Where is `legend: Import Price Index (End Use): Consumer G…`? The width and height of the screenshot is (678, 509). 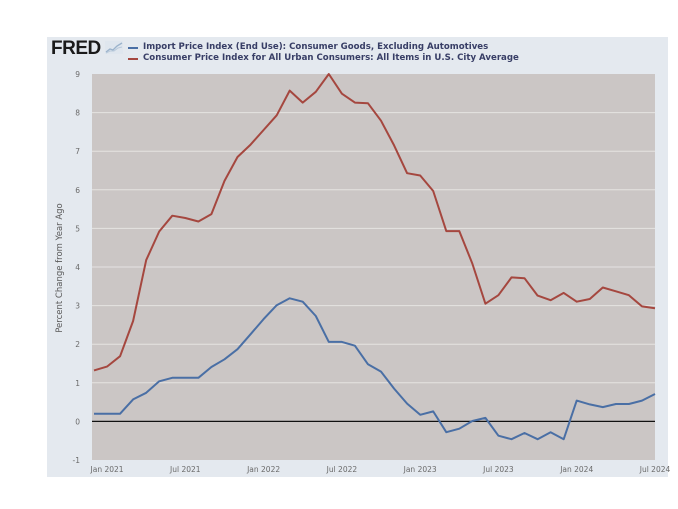 legend: Import Price Index (End Use): Consumer G… is located at coordinates (323, 53).